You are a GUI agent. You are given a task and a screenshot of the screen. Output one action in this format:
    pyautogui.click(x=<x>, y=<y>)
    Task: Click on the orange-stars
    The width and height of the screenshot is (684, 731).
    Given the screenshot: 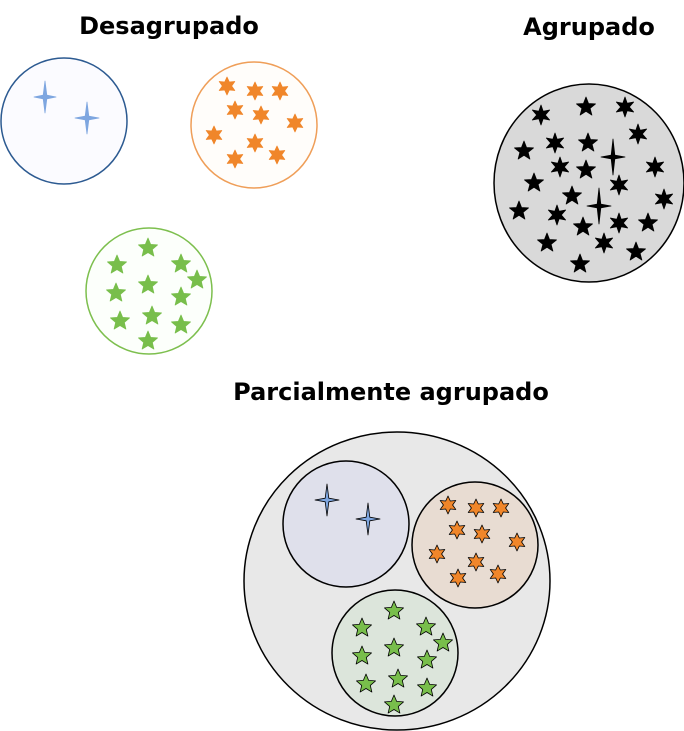 What is the action you would take?
    pyautogui.click(x=254, y=122)
    